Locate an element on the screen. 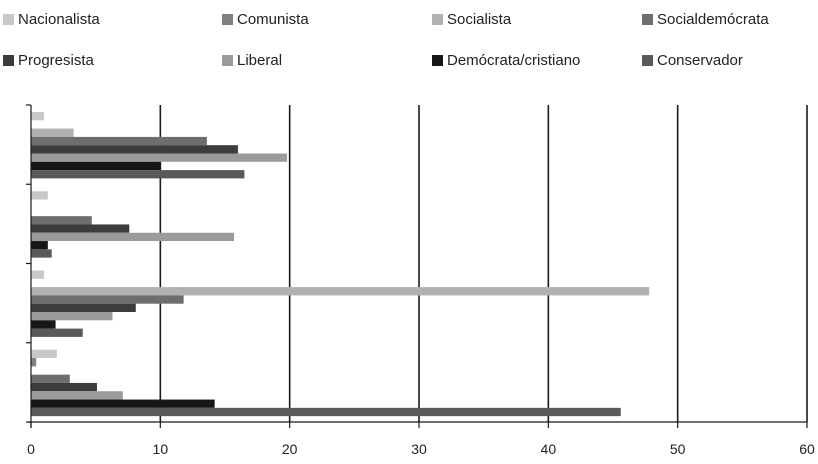 The image size is (818, 464). legend-label: Socialista is located at coordinates (479, 19).